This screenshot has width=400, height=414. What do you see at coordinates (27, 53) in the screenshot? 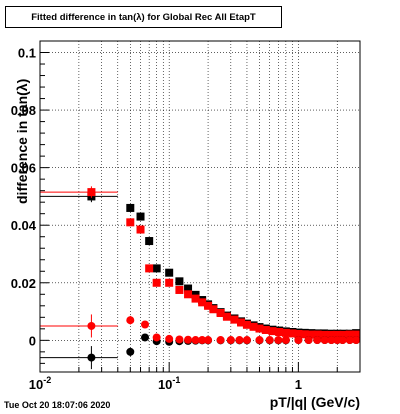
I see `y-tick-label: 0.1` at bounding box center [27, 53].